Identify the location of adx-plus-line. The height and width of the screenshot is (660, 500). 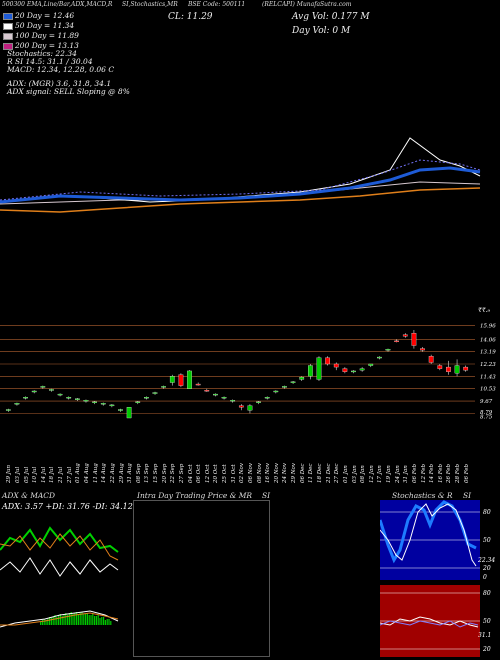
(59, 539).